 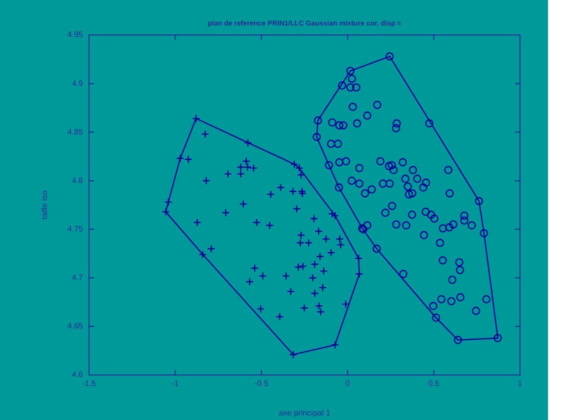 What do you see at coordinates (75, 229) in the screenshot?
I see `y-tick-label: 4.75` at bounding box center [75, 229].